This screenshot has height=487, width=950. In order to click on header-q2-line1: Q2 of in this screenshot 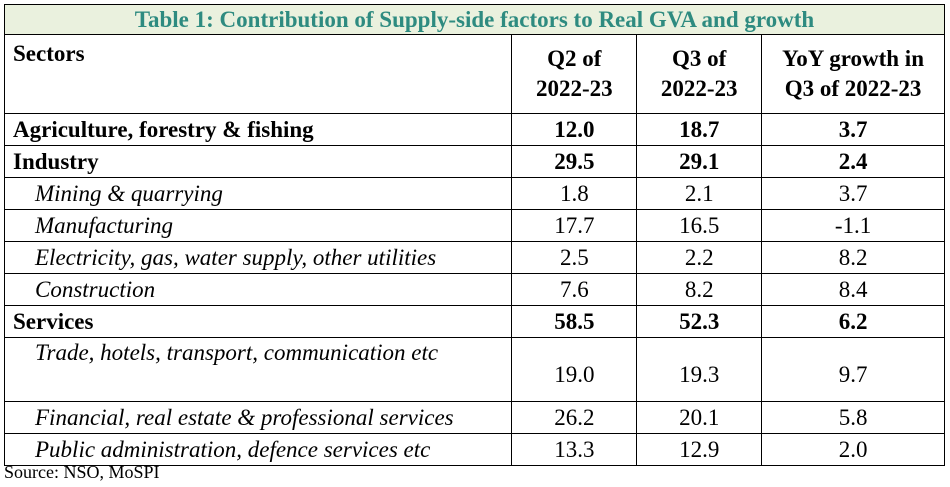, I will do `click(574, 58)`.